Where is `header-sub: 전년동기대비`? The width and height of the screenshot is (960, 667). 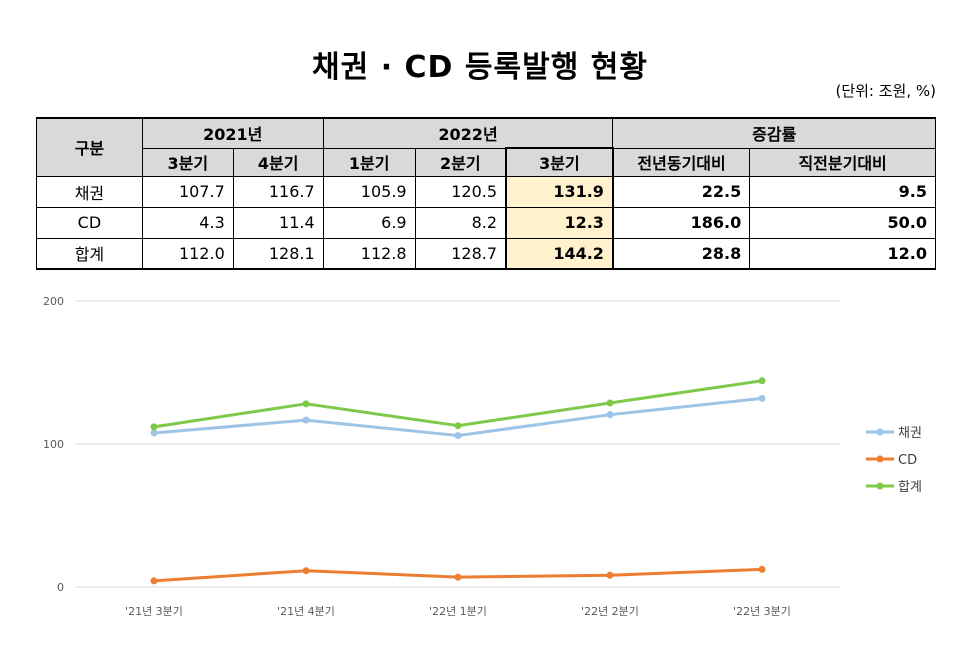 header-sub: 전년동기대비 is located at coordinates (681, 162).